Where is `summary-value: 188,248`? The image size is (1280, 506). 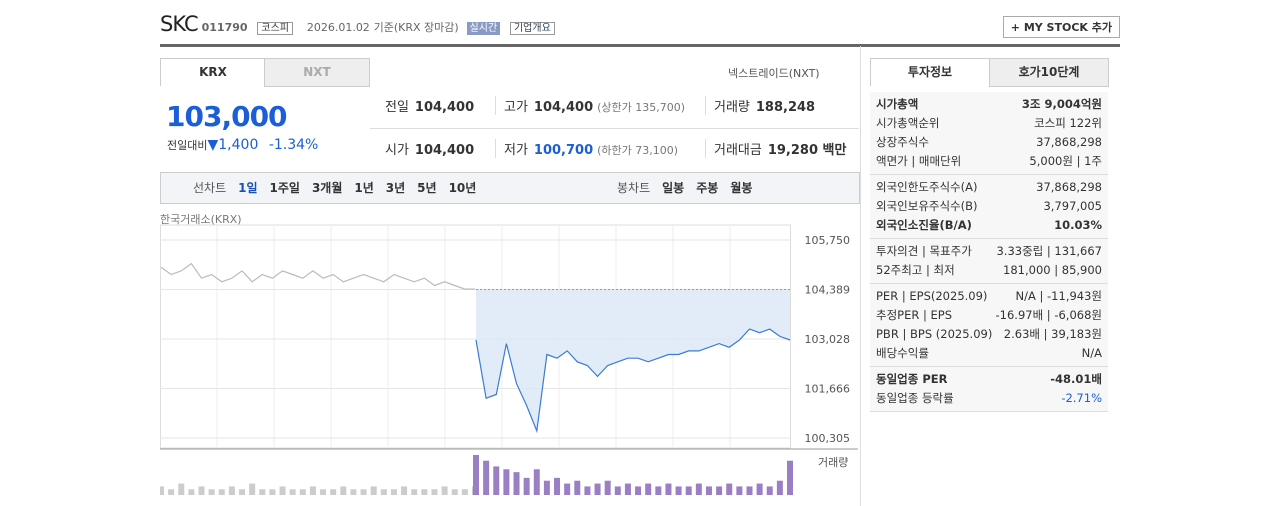 summary-value: 188,248 is located at coordinates (785, 107).